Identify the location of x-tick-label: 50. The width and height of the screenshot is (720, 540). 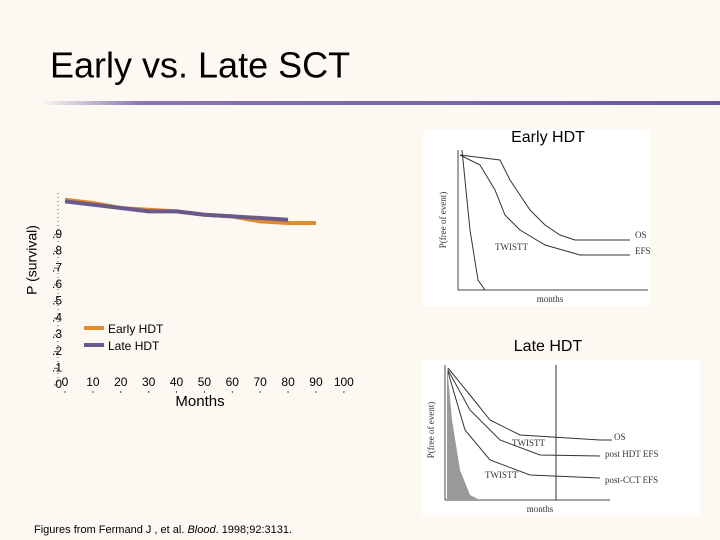
(205, 382).